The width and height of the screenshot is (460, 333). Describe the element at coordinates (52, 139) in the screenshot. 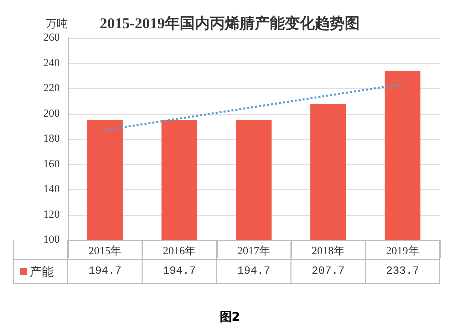

I see `y-tick-label: 180` at that location.